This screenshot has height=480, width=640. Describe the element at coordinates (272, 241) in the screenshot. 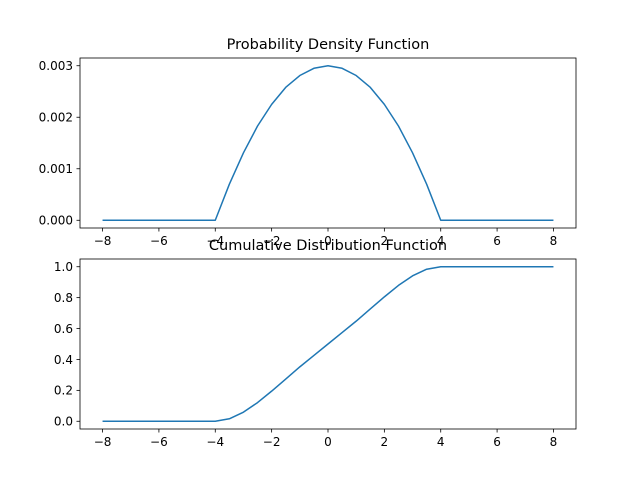

I see `pdf-x-tick-label: −2` at that location.